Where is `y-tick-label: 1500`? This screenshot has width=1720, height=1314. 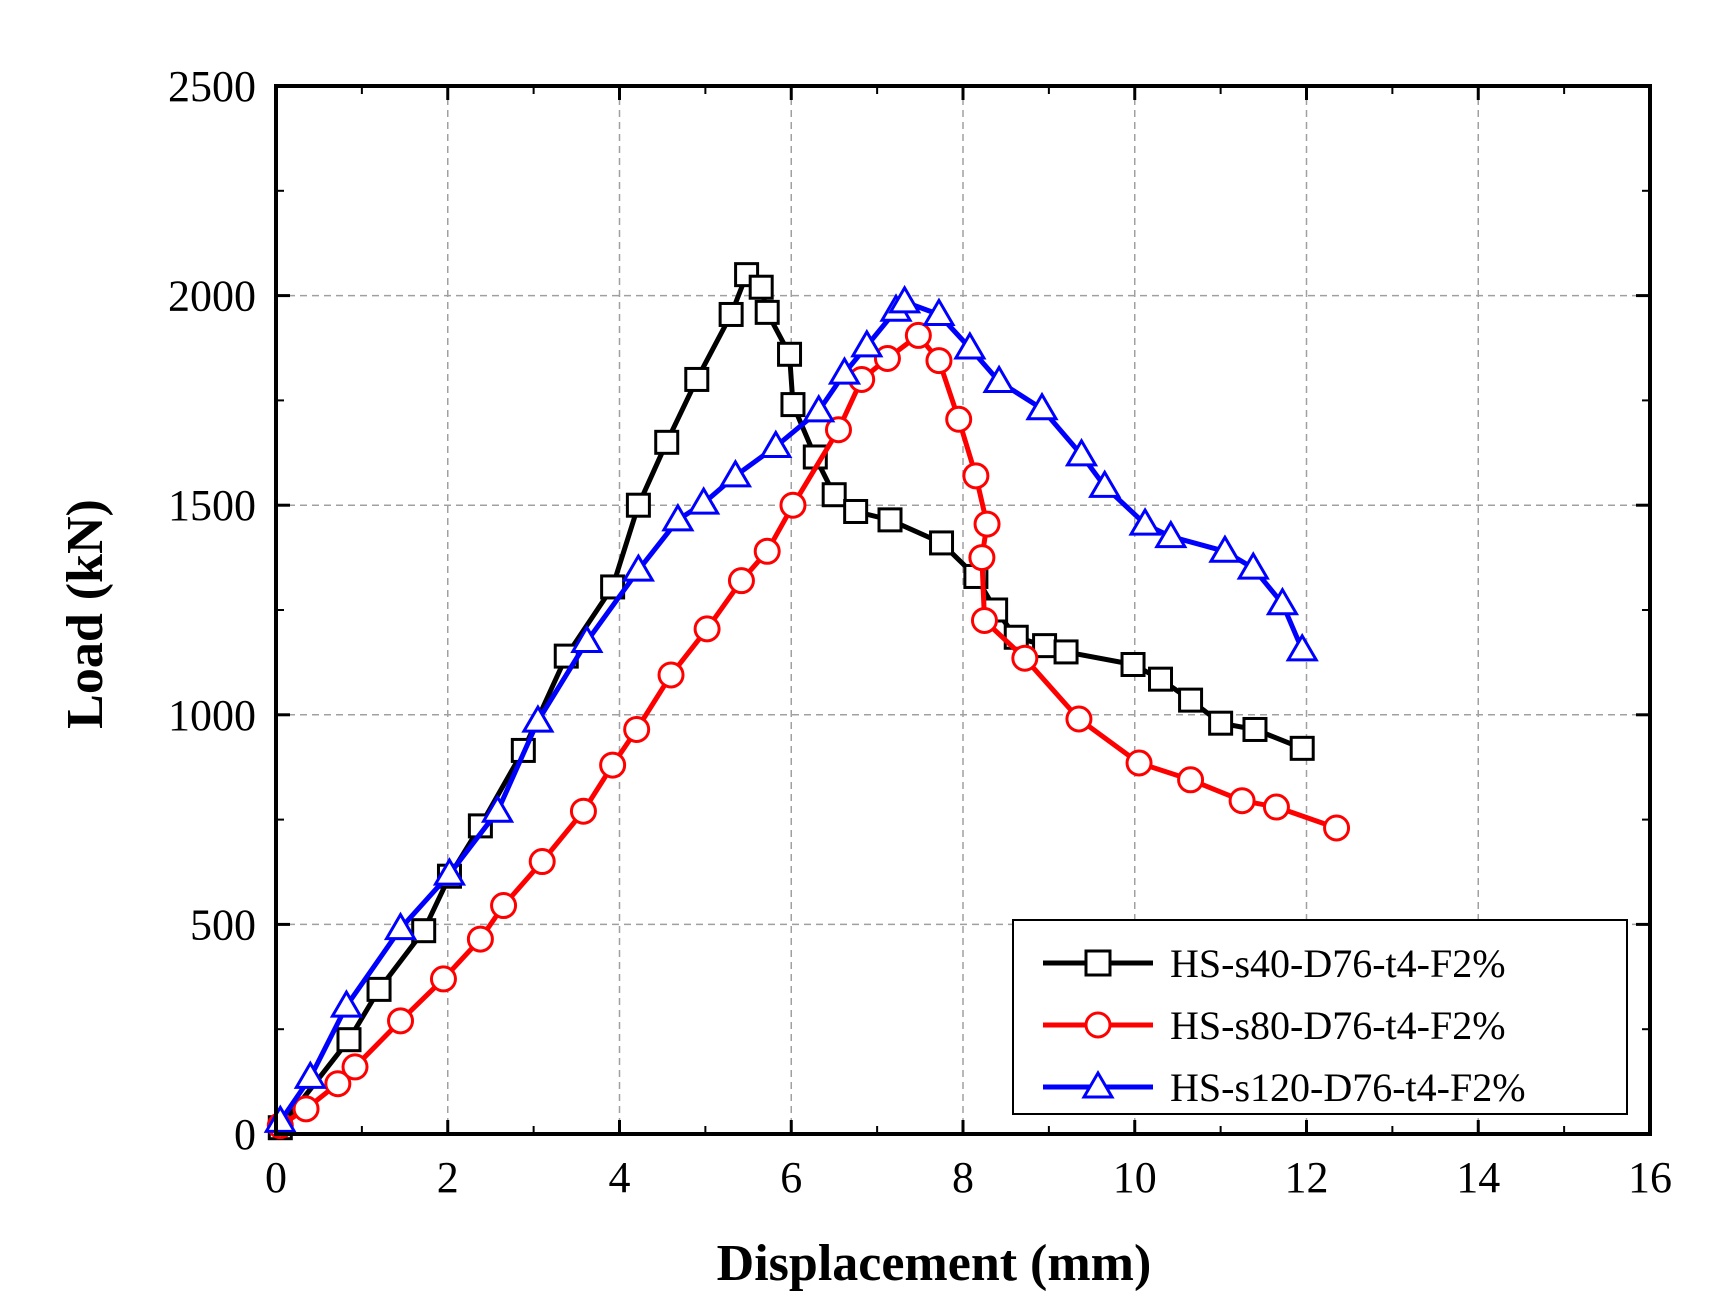 y-tick-label: 1500 is located at coordinates (212, 505).